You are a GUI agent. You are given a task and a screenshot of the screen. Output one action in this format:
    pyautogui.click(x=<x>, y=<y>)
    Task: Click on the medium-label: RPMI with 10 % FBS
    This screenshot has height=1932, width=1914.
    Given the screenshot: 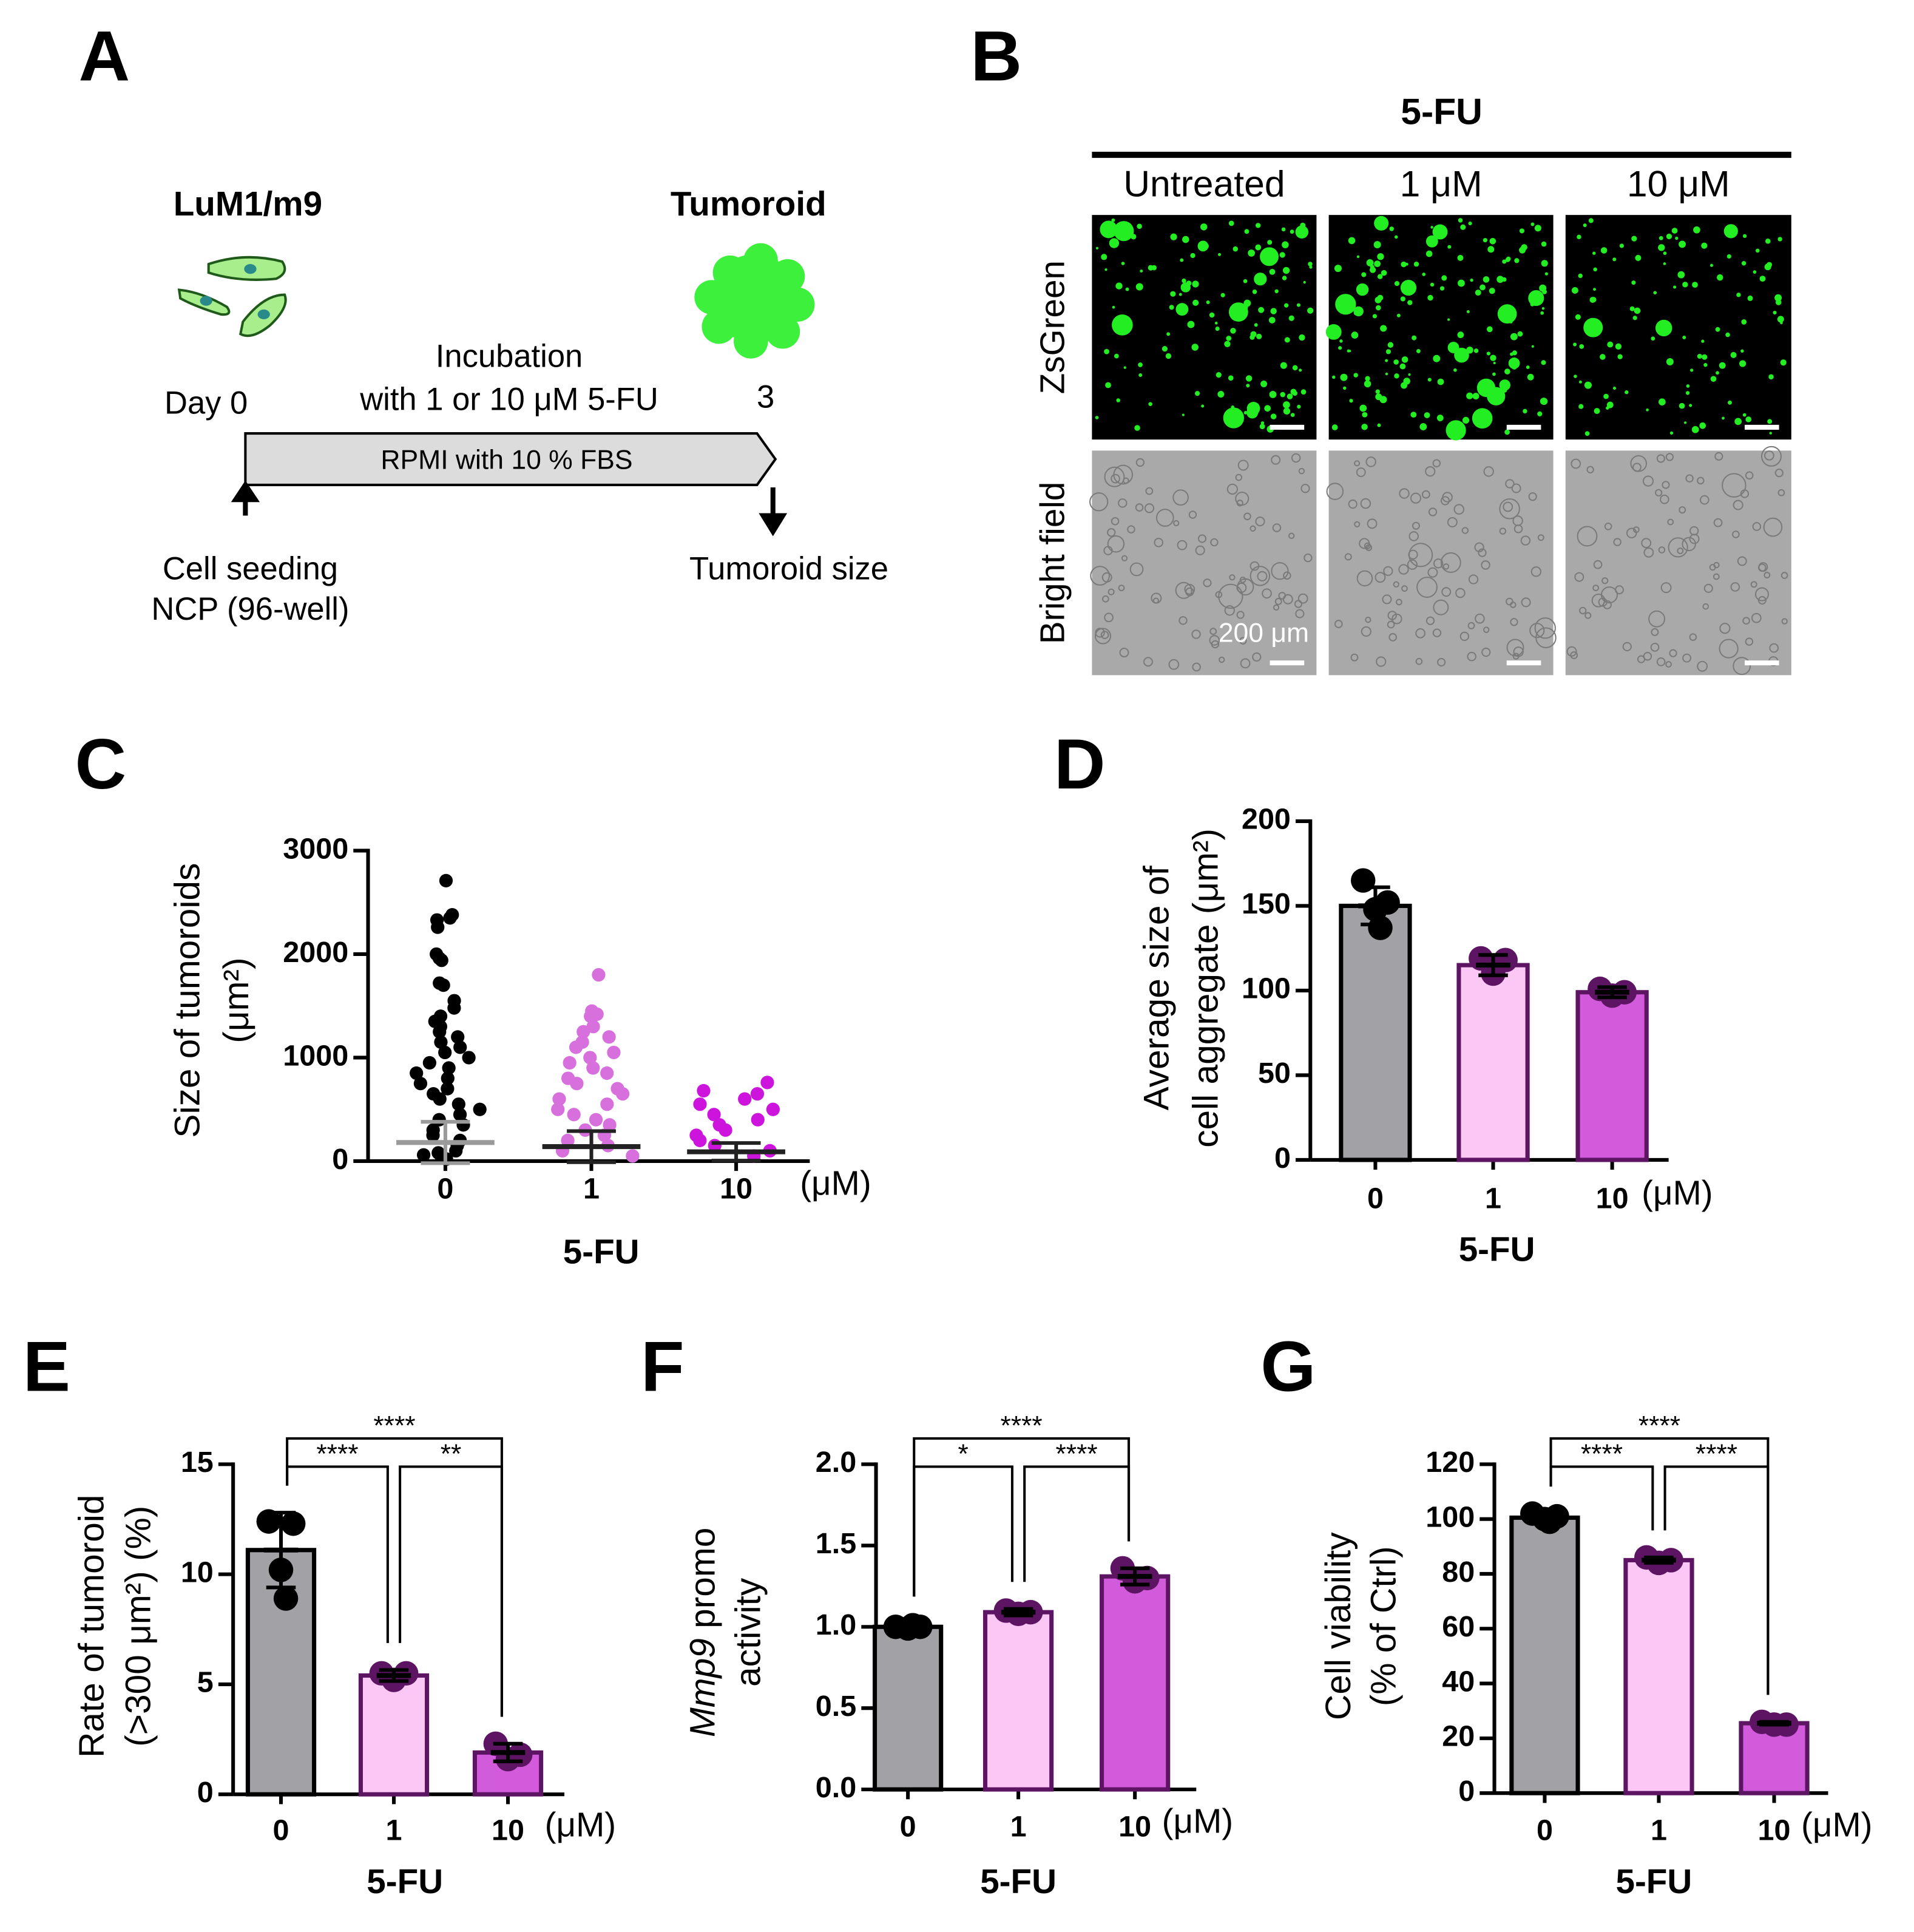 What is the action you would take?
    pyautogui.click(x=506, y=460)
    